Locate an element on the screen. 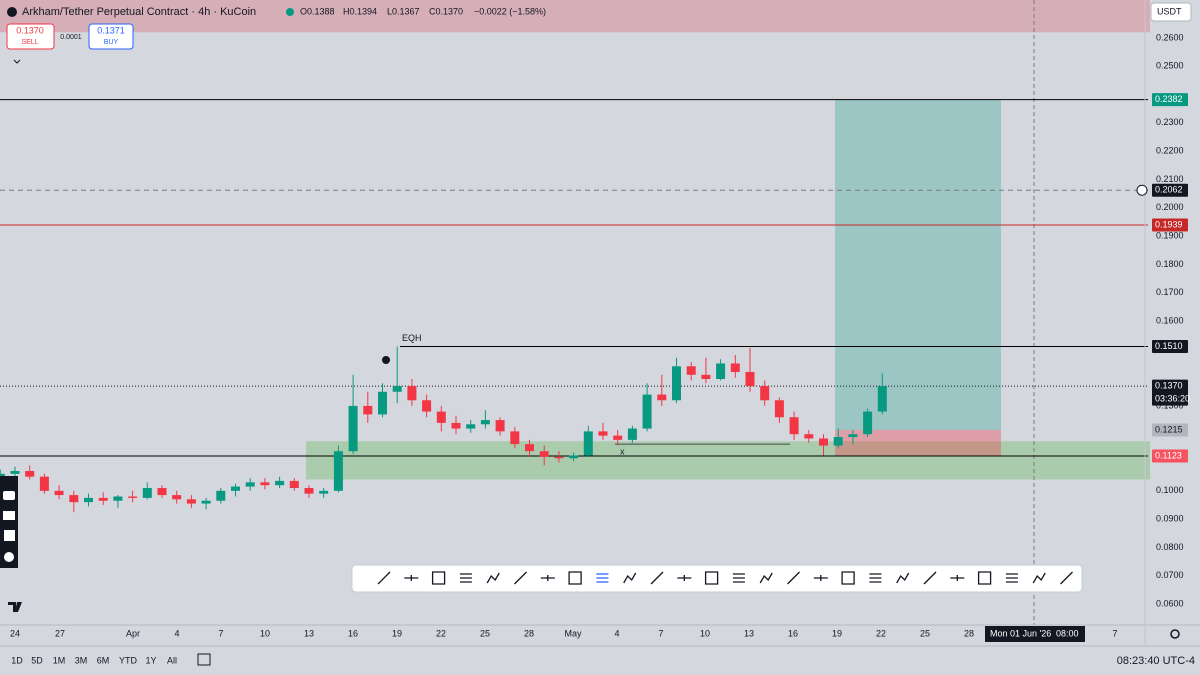 Image resolution: width=1200 pixels, height=675 pixels. countdown: 03:36:20 is located at coordinates (1172, 398).